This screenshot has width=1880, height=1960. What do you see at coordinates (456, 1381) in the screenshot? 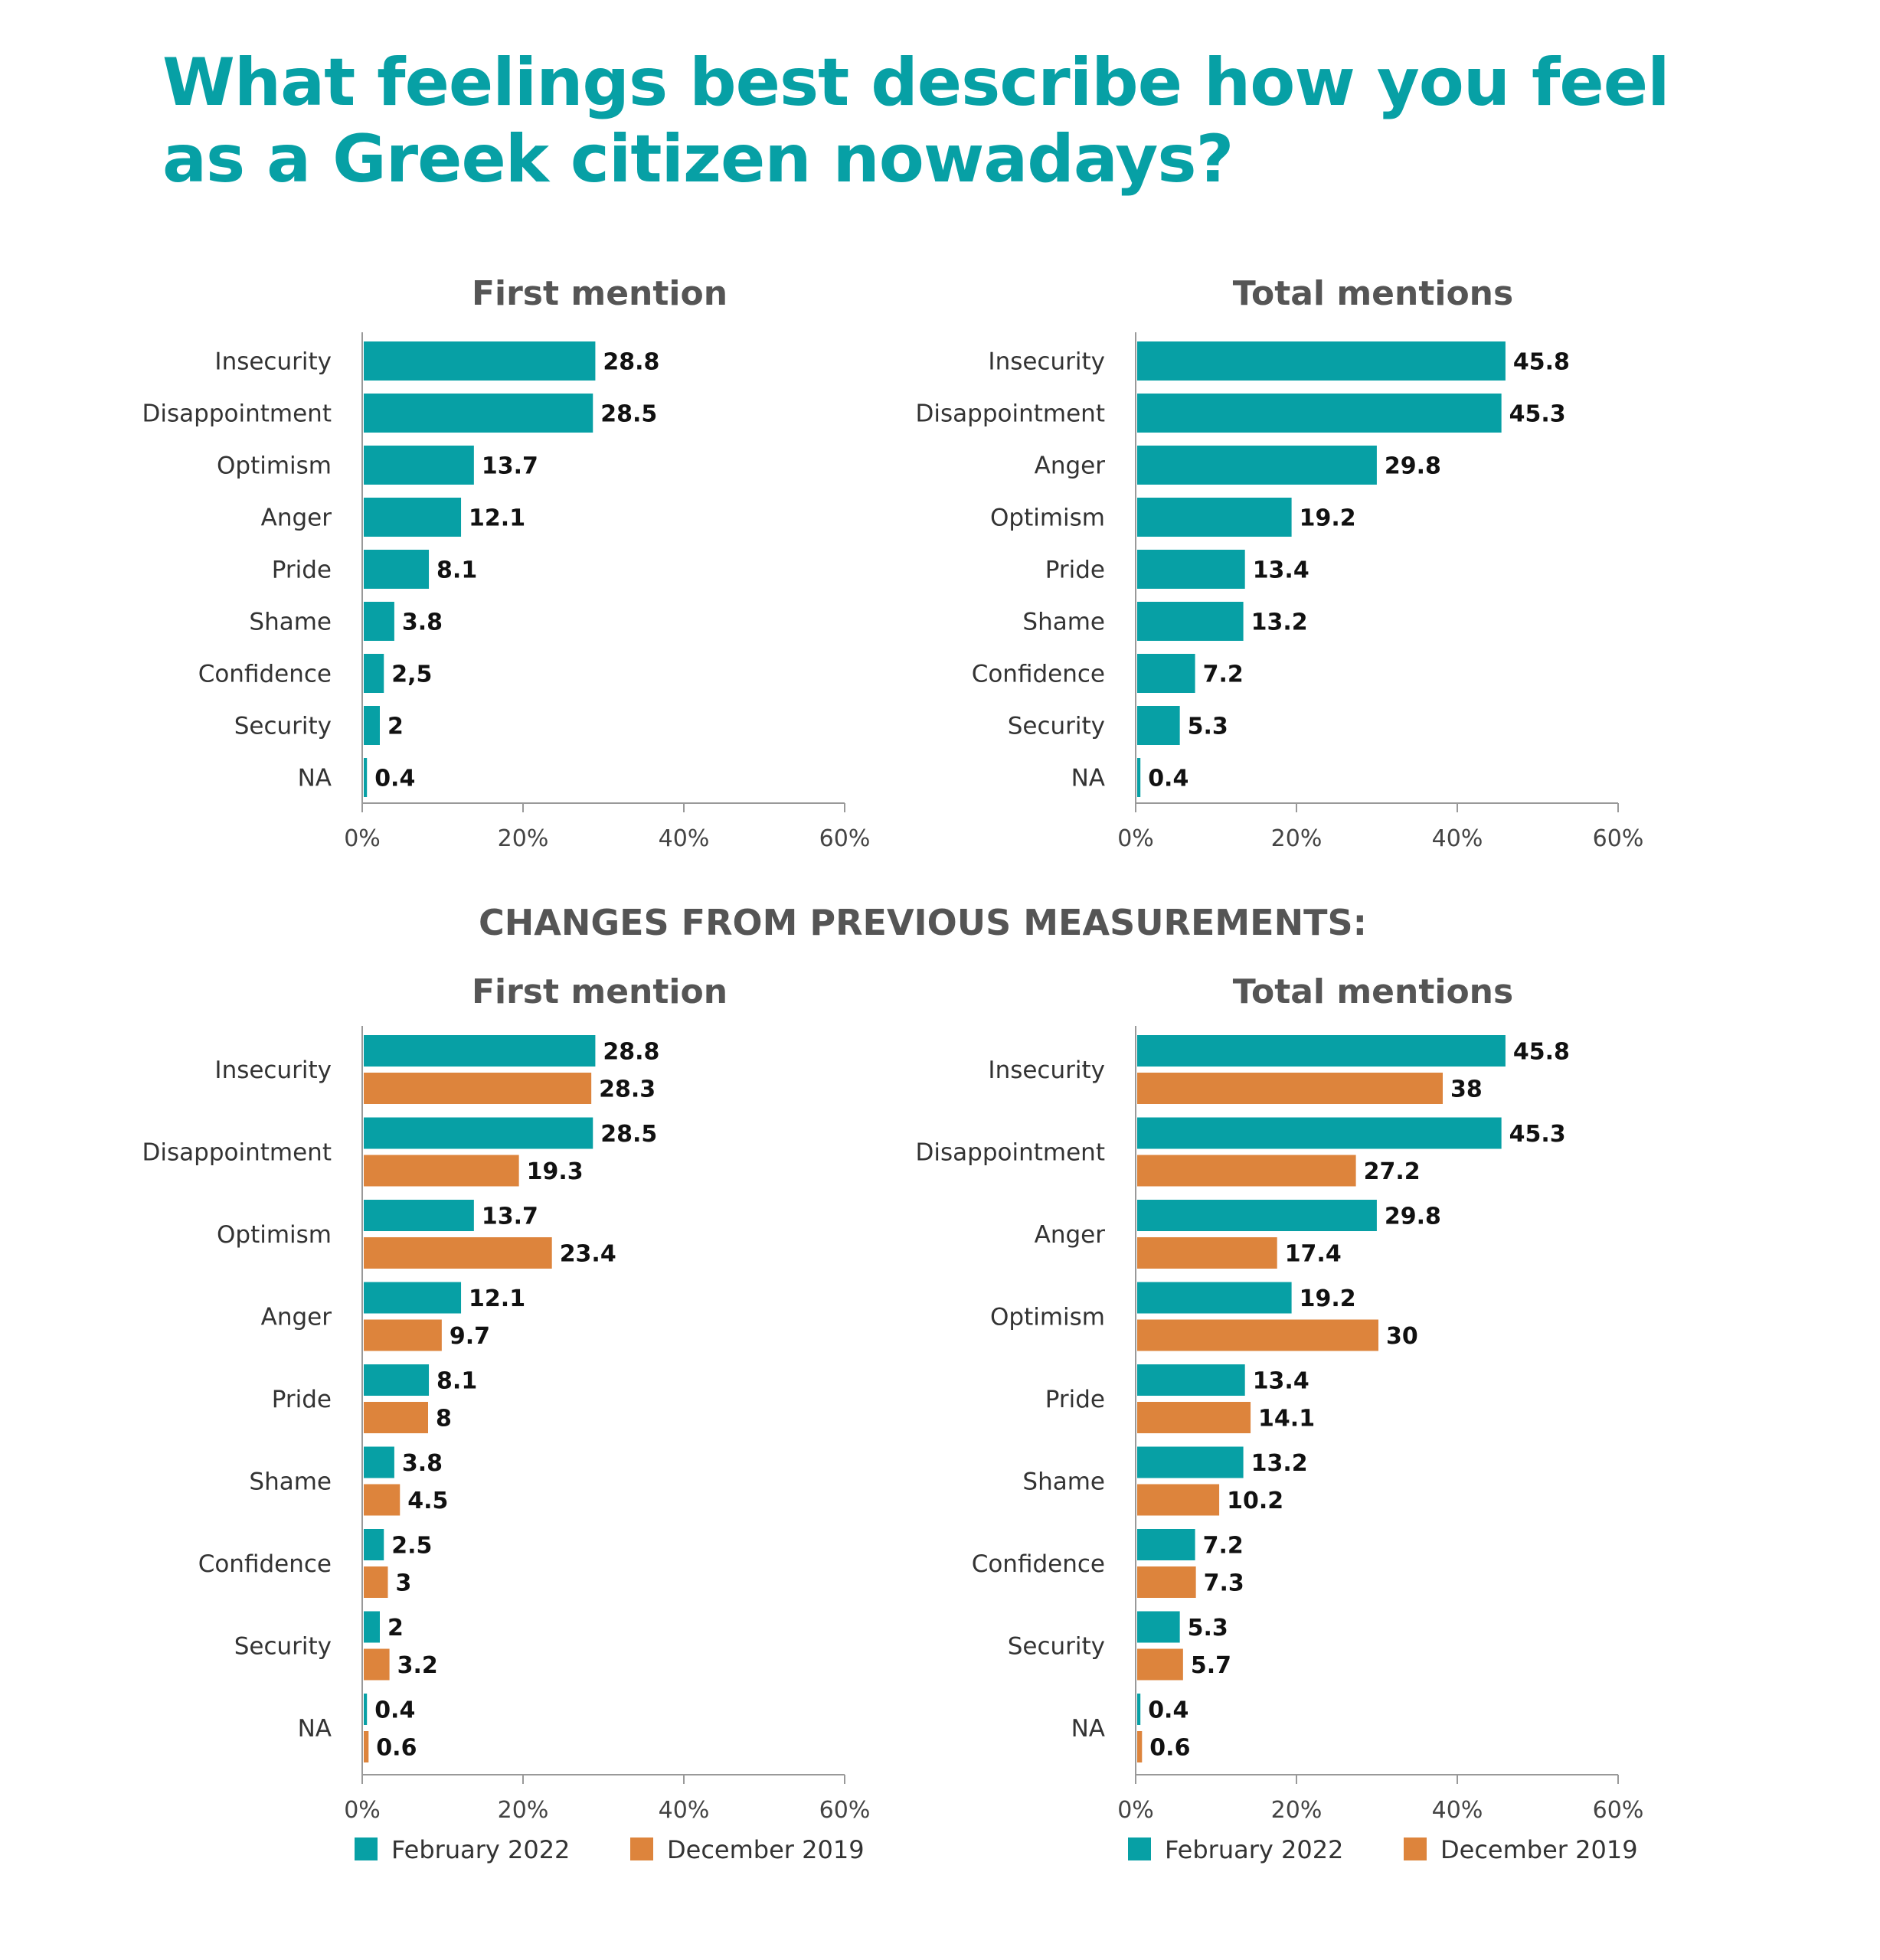
I see `data-label: 8.1` at bounding box center [456, 1381].